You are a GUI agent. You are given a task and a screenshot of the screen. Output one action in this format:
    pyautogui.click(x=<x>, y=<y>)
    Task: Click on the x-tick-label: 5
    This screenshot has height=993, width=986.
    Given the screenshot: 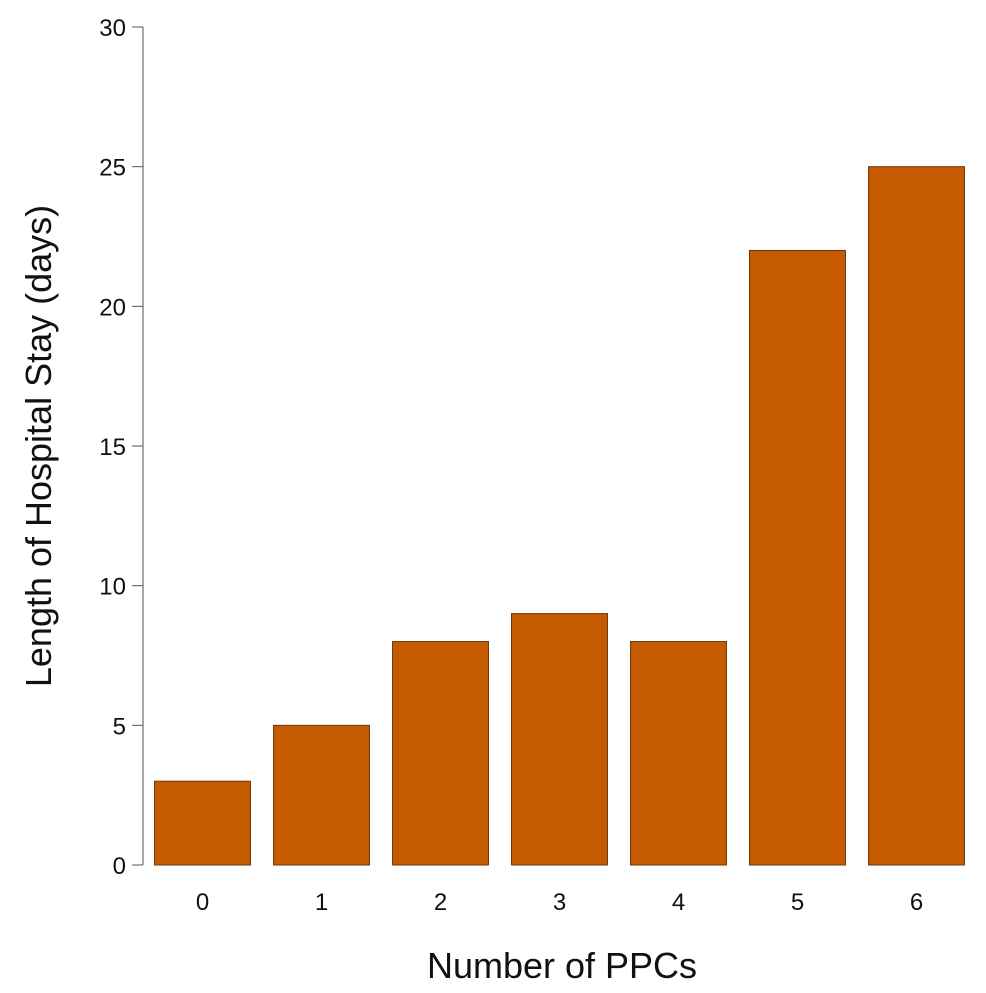 What is the action you would take?
    pyautogui.click(x=797, y=902)
    